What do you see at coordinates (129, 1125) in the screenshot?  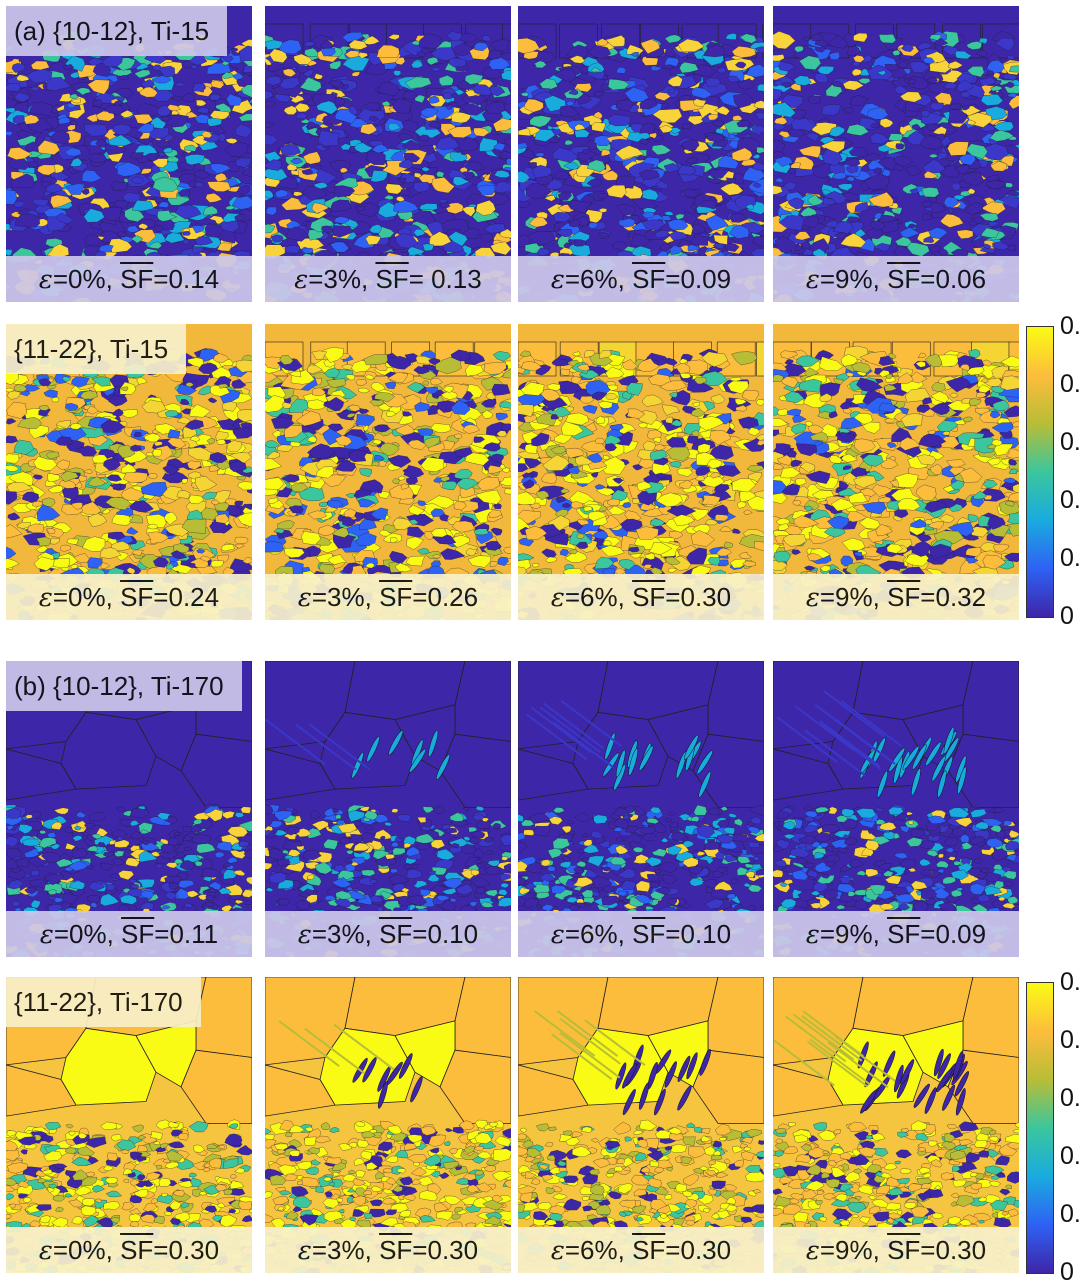 I see `map-panel-row-b-1122-0: {11-22}, Ti-170 ε=0%, SF=0.30` at bounding box center [129, 1125].